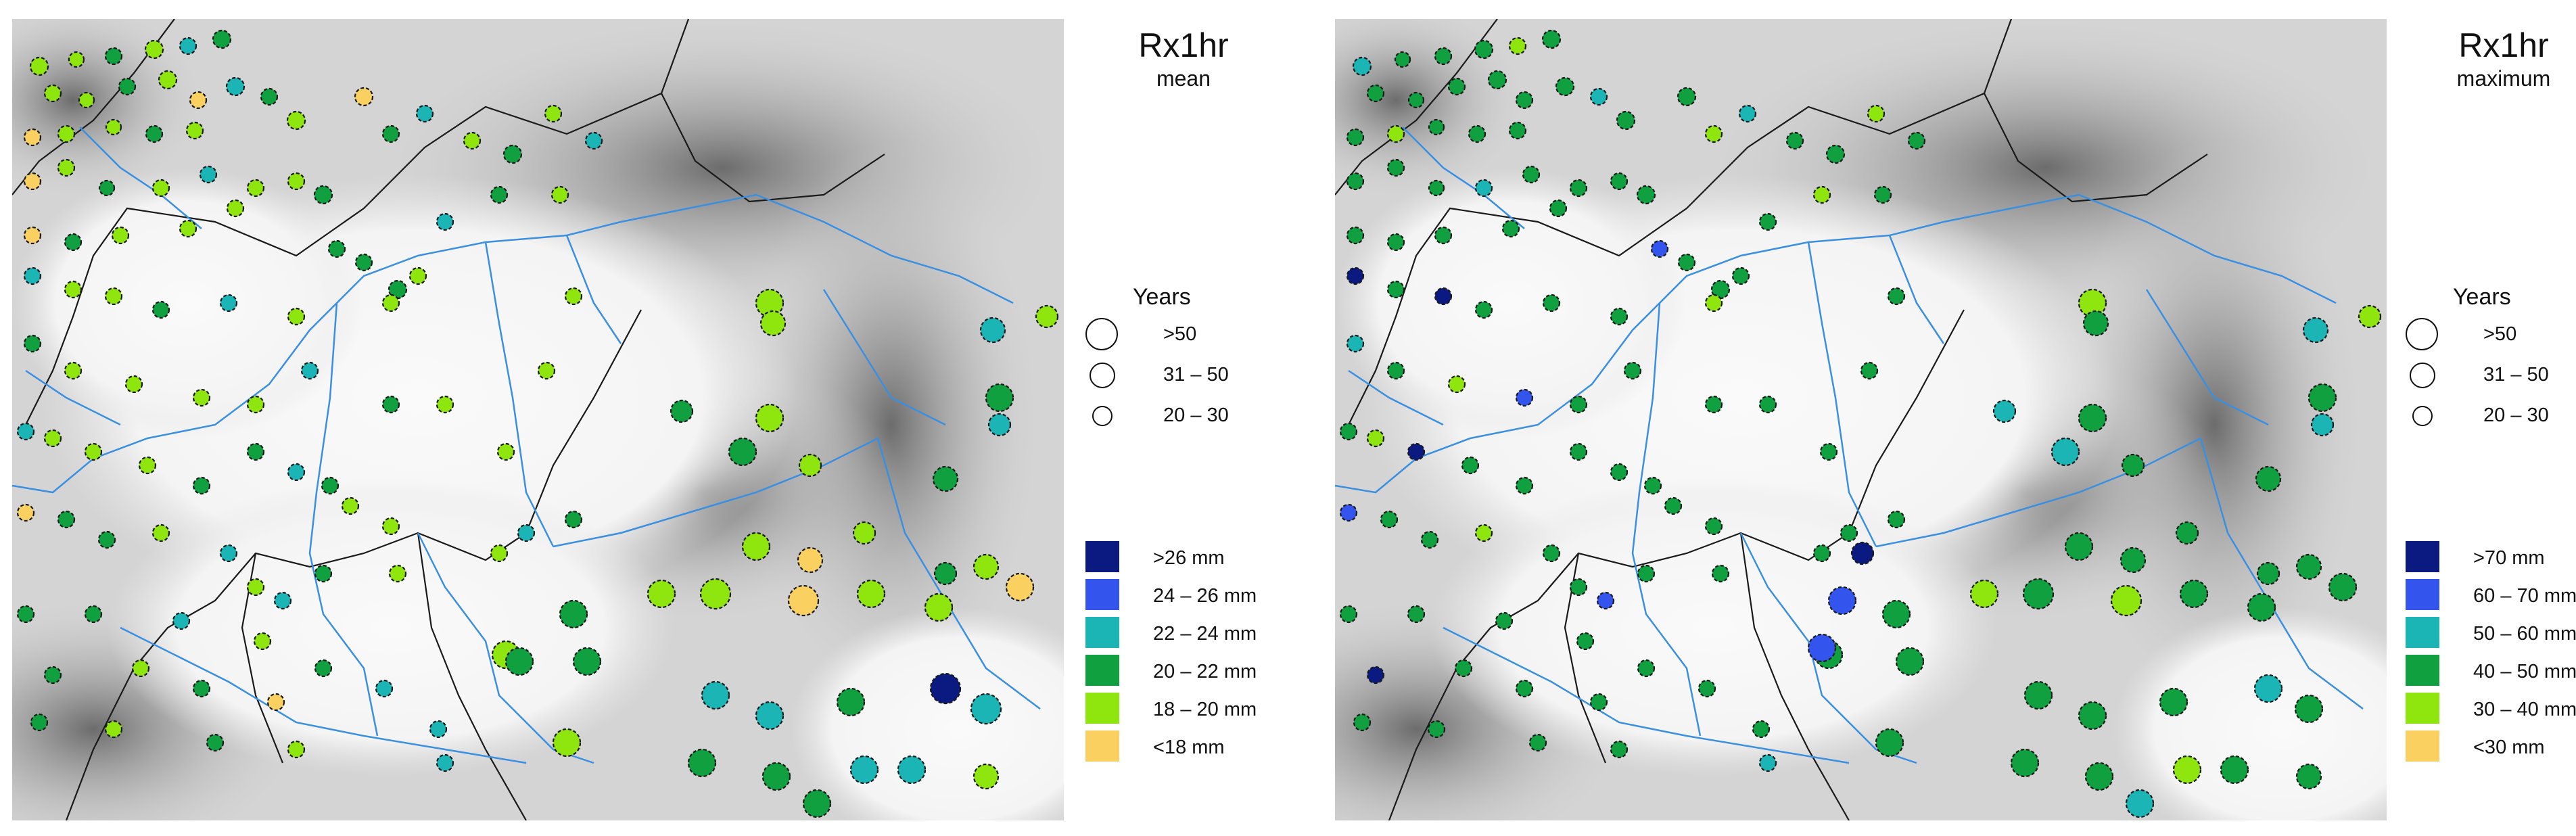 The width and height of the screenshot is (2576, 836). Describe the element at coordinates (2524, 671) in the screenshot. I see `class-label: 40 – 50 mm` at that location.